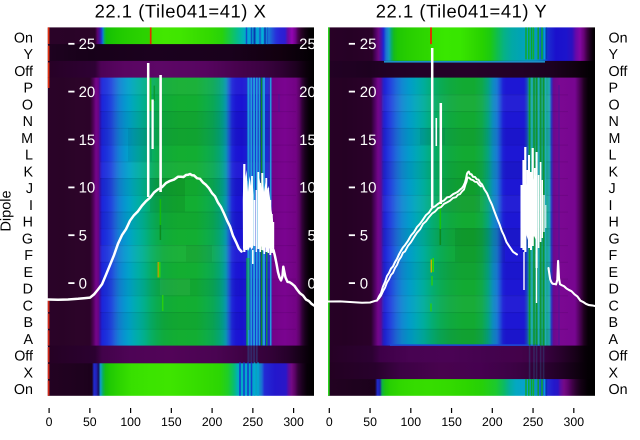 This screenshot has width=640, height=440. What do you see at coordinates (7, 210) in the screenshot?
I see `svg-text: Dipole` at bounding box center [7, 210].